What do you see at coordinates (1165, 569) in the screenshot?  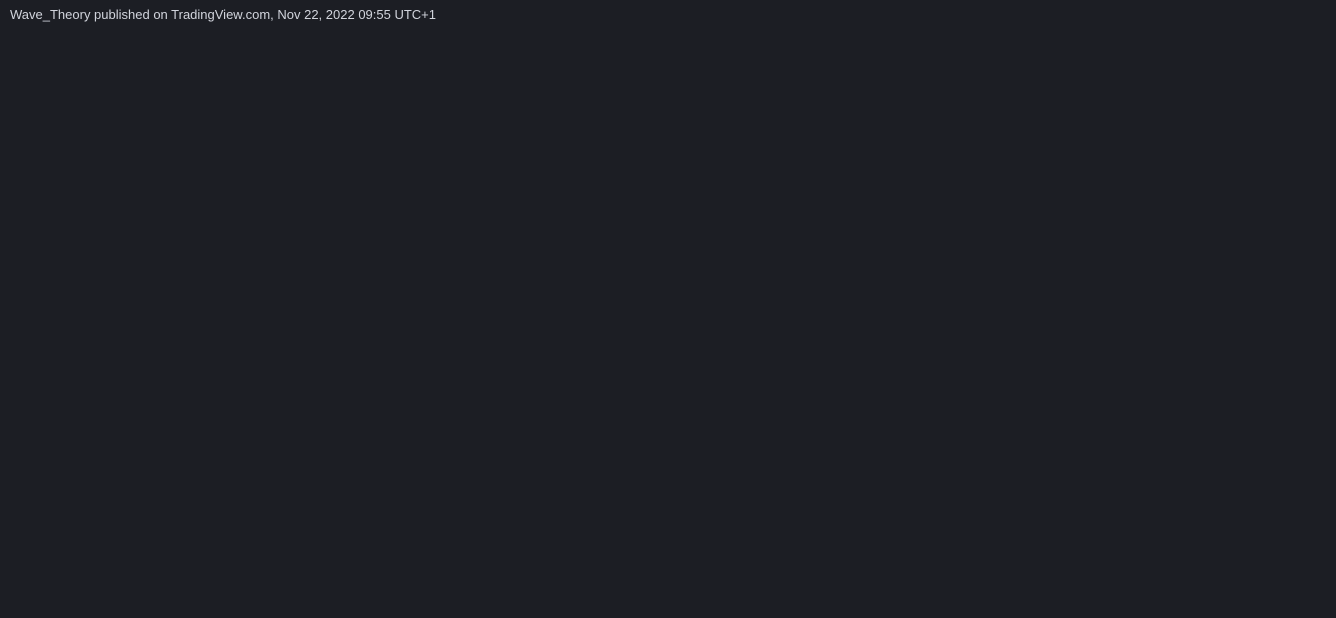 I see `x-tick-label: 2023` at bounding box center [1165, 569].